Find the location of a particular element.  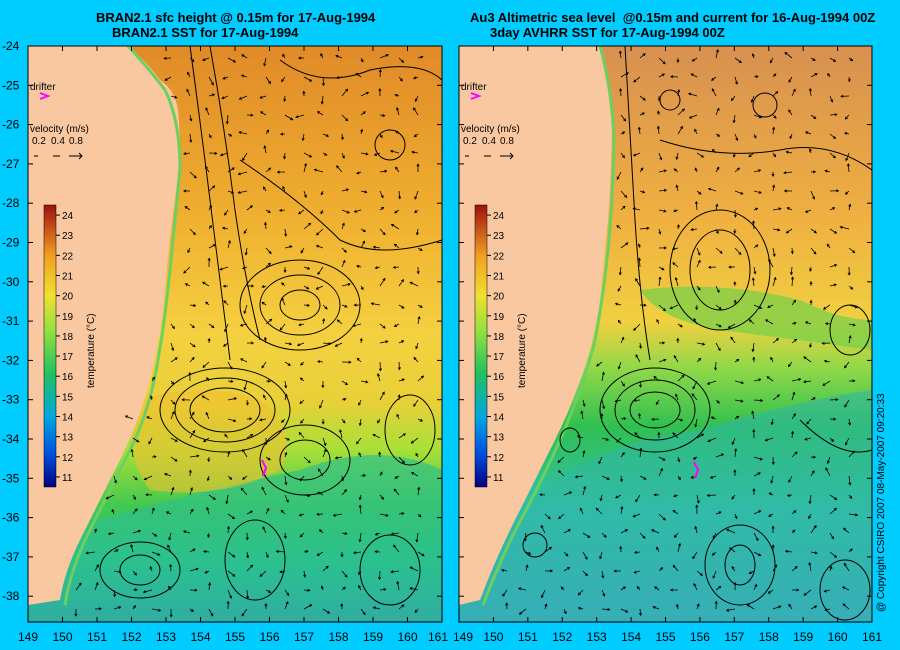

colorbar-value-label: 16 is located at coordinates (68, 377).